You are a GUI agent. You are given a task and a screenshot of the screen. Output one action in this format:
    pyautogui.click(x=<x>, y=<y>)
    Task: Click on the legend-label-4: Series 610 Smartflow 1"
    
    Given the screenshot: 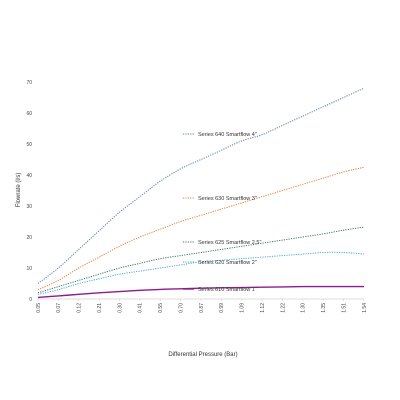 What is the action you would take?
    pyautogui.click(x=227, y=290)
    